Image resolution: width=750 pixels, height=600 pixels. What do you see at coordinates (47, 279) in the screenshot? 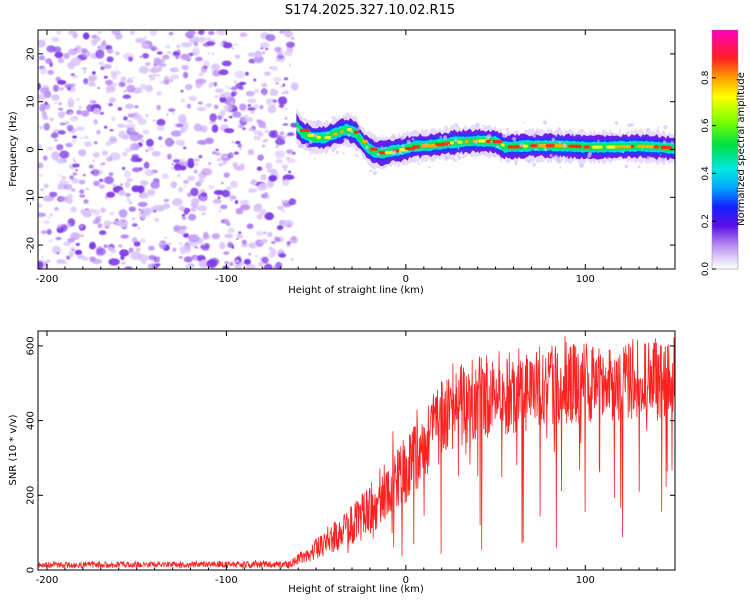
I see `spectrogram-xtick-label: -200` at bounding box center [47, 279].